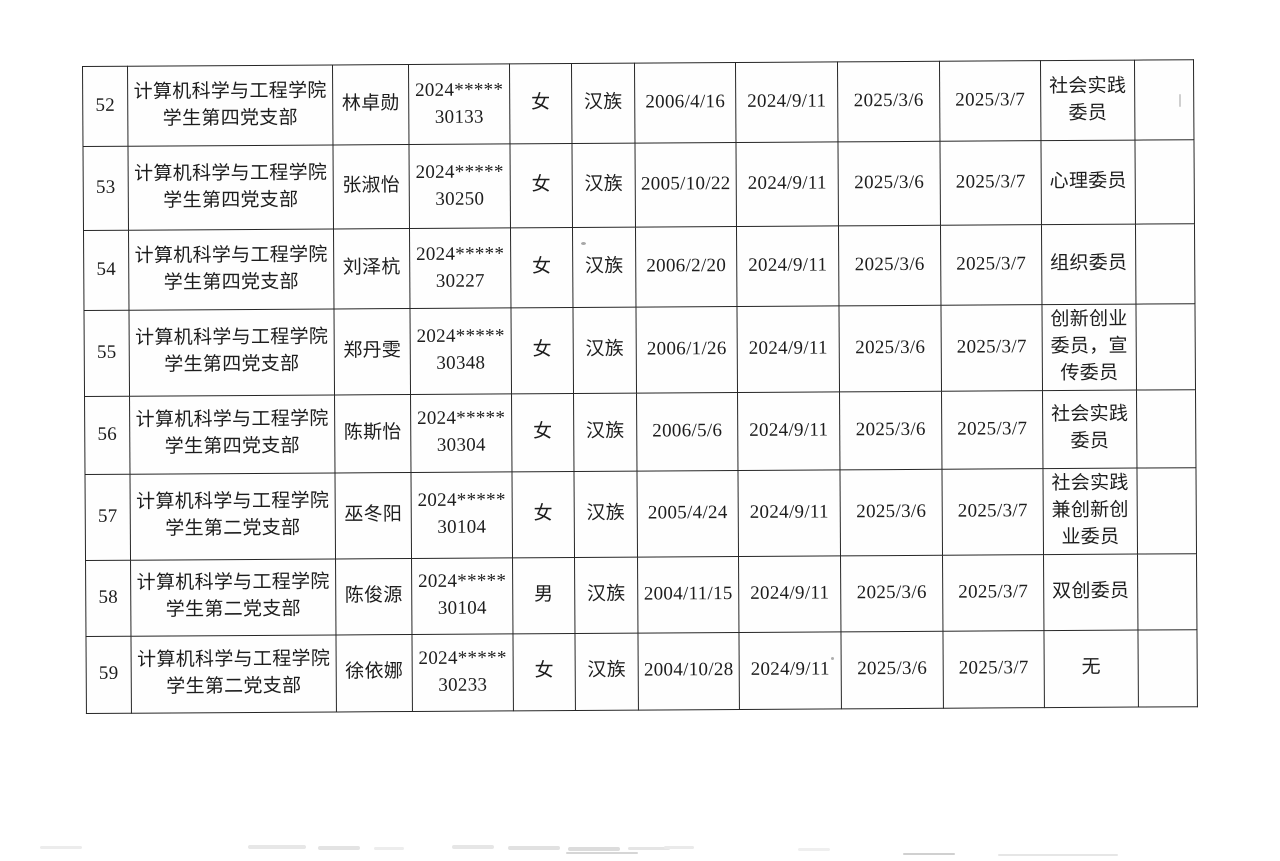 The width and height of the screenshot is (1280, 861). Describe the element at coordinates (459, 186) in the screenshot. I see `cell-id-number: 2024*****30250` at that location.